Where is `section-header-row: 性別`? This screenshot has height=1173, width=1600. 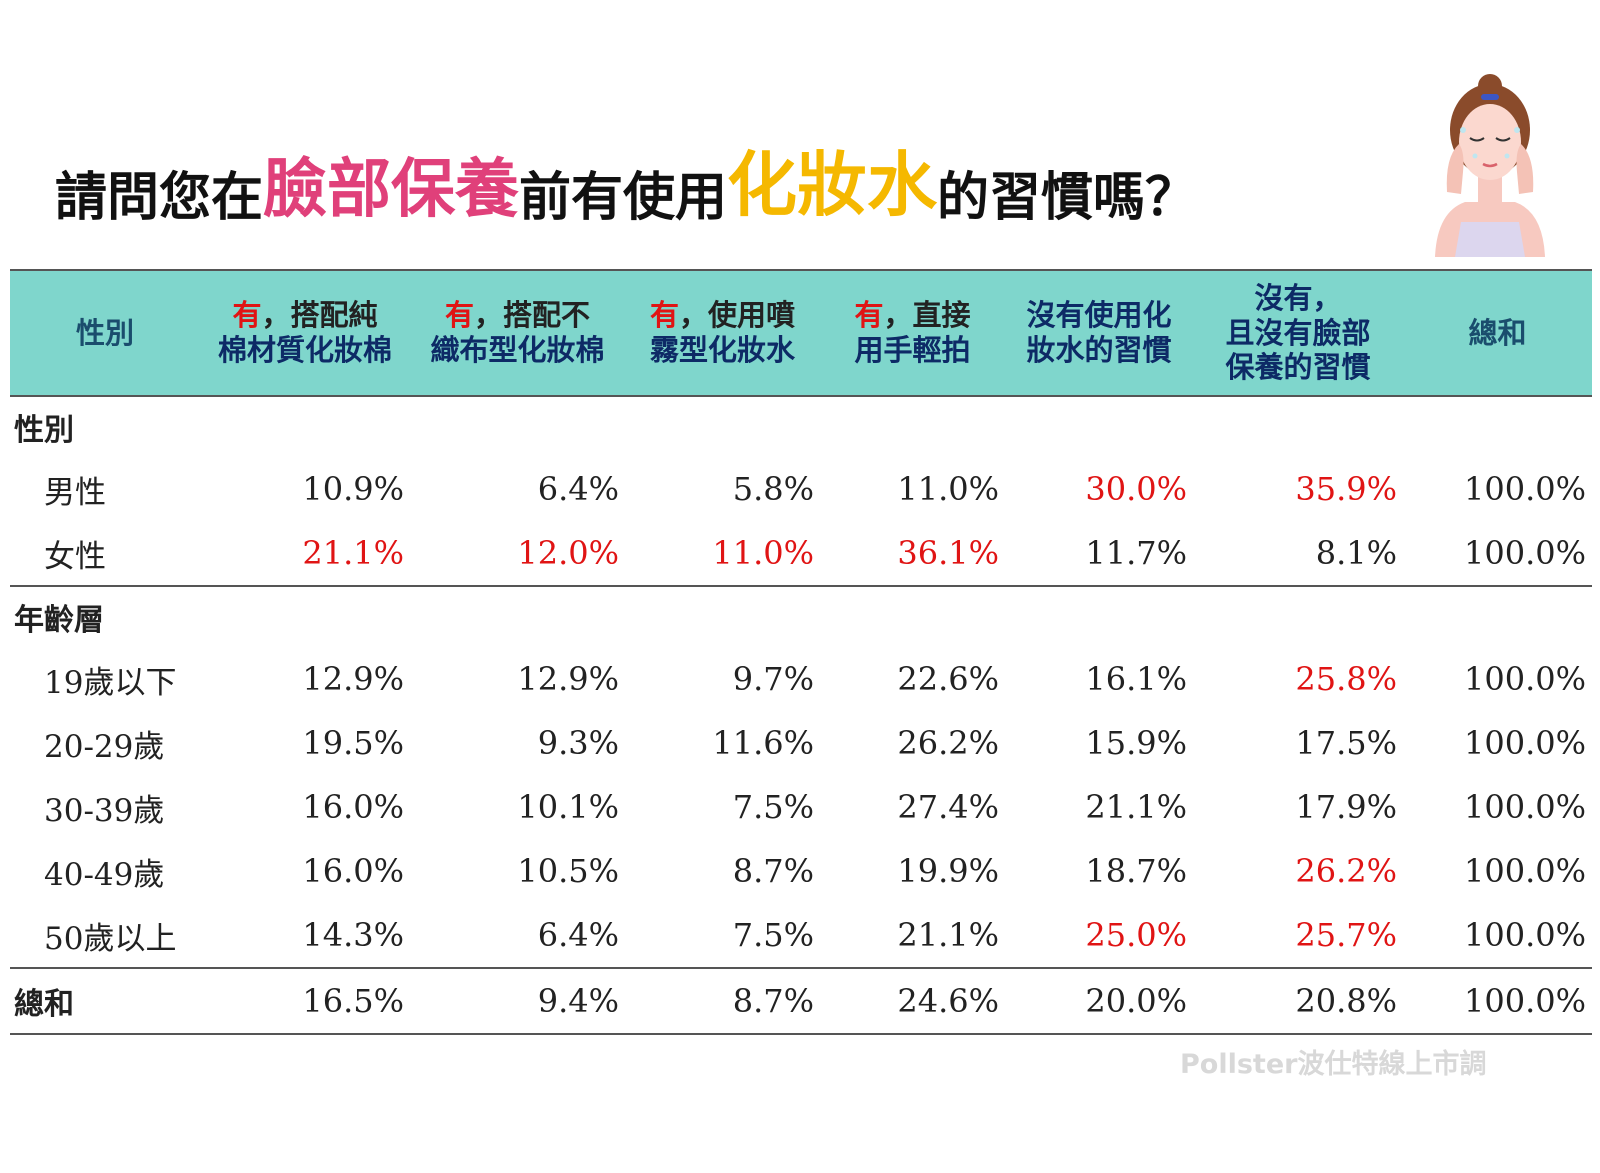 section-header-row: 性別 is located at coordinates (801, 426).